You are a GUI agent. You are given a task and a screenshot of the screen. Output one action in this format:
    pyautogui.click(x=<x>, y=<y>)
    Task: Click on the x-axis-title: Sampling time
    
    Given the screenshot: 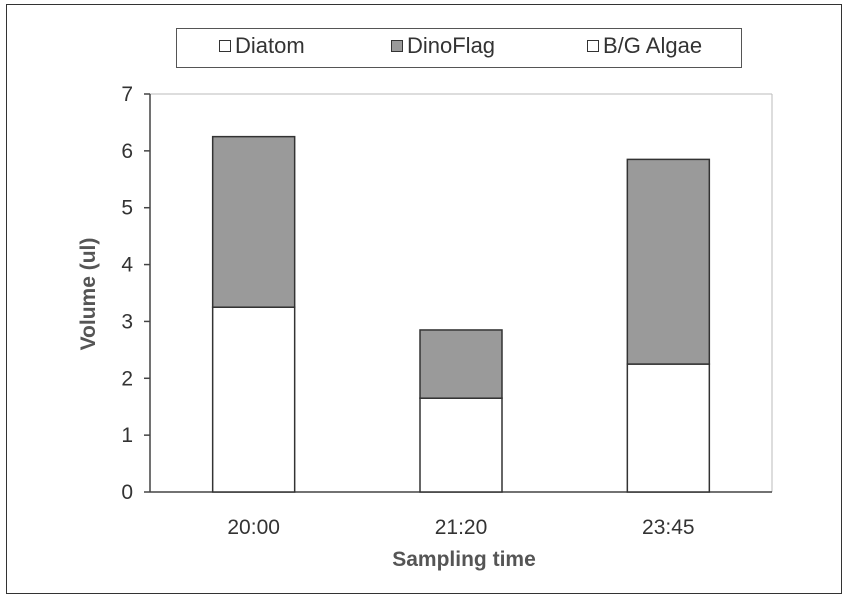 What is the action you would take?
    pyautogui.click(x=464, y=559)
    